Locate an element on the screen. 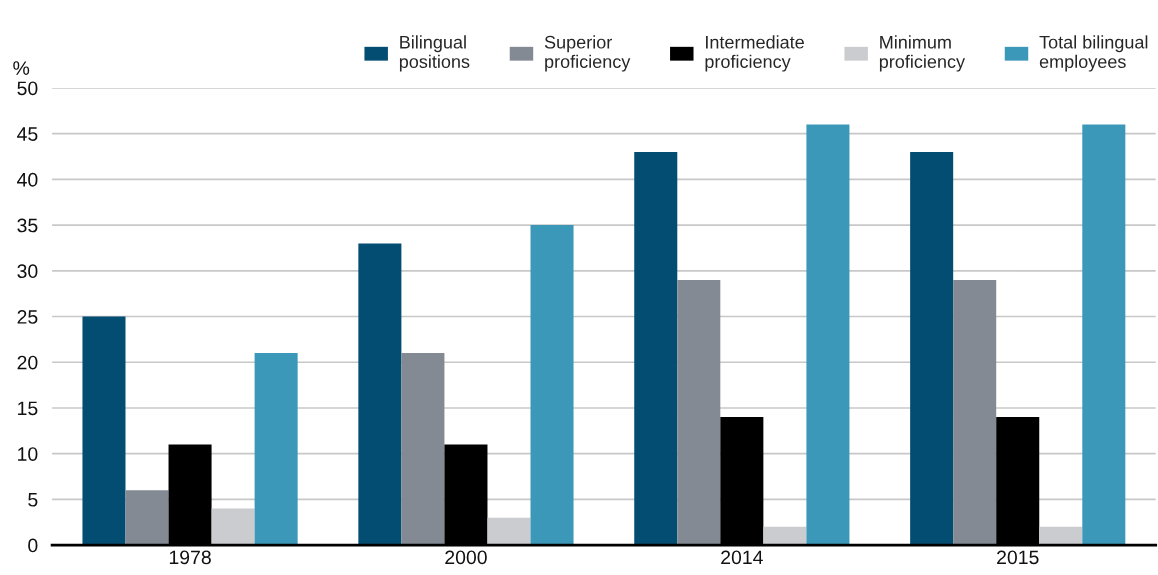 The image size is (1158, 575). y-tick-label: 40 is located at coordinates (27, 179).